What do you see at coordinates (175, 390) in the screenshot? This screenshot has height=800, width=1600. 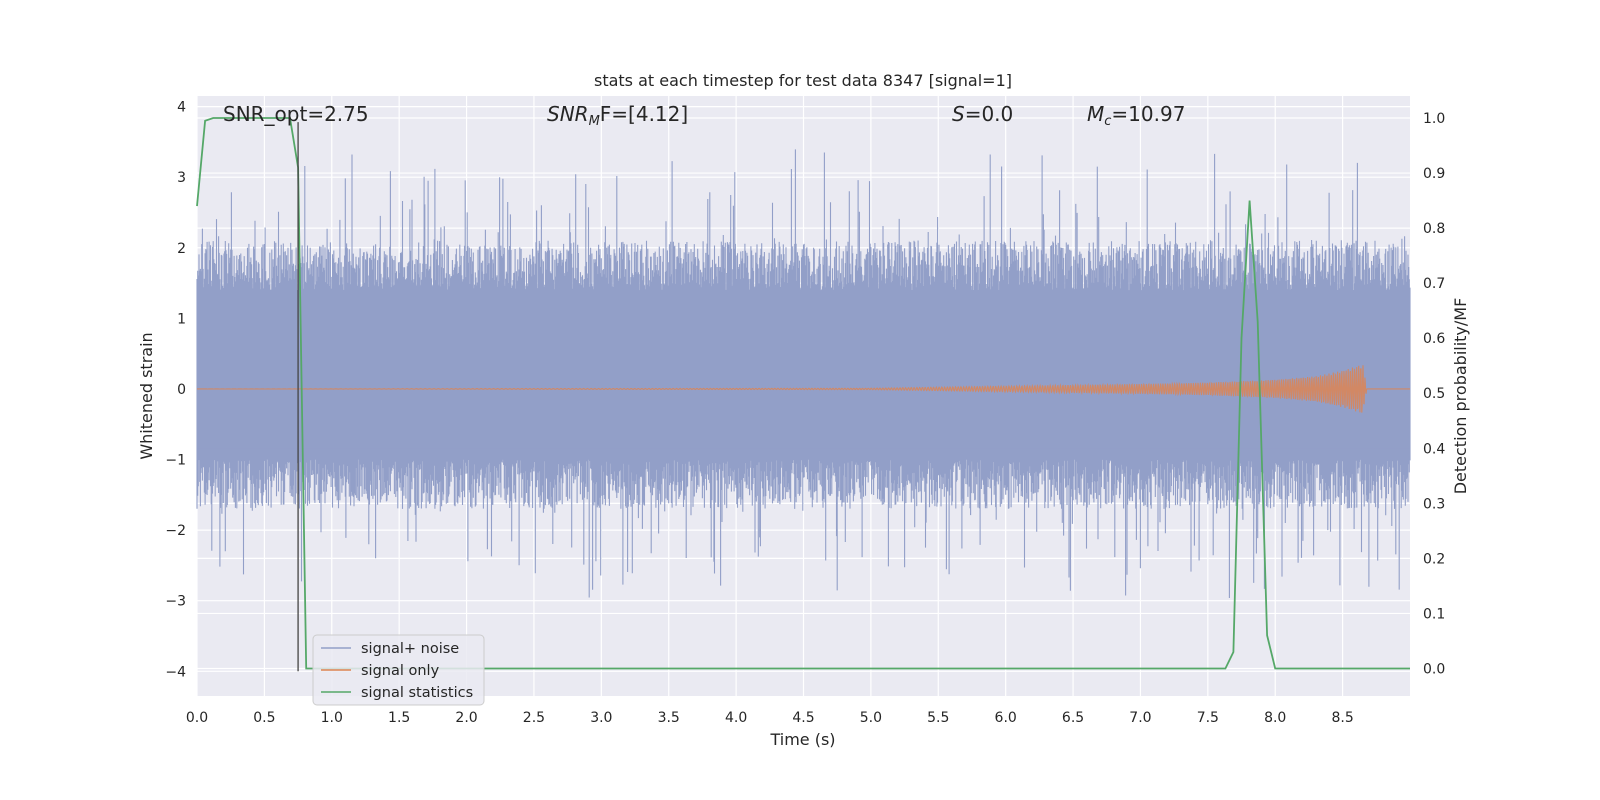 I see `left-y-tick-labels: 4 3 2 1 0 −1 −2 −3 −4` at bounding box center [175, 390].